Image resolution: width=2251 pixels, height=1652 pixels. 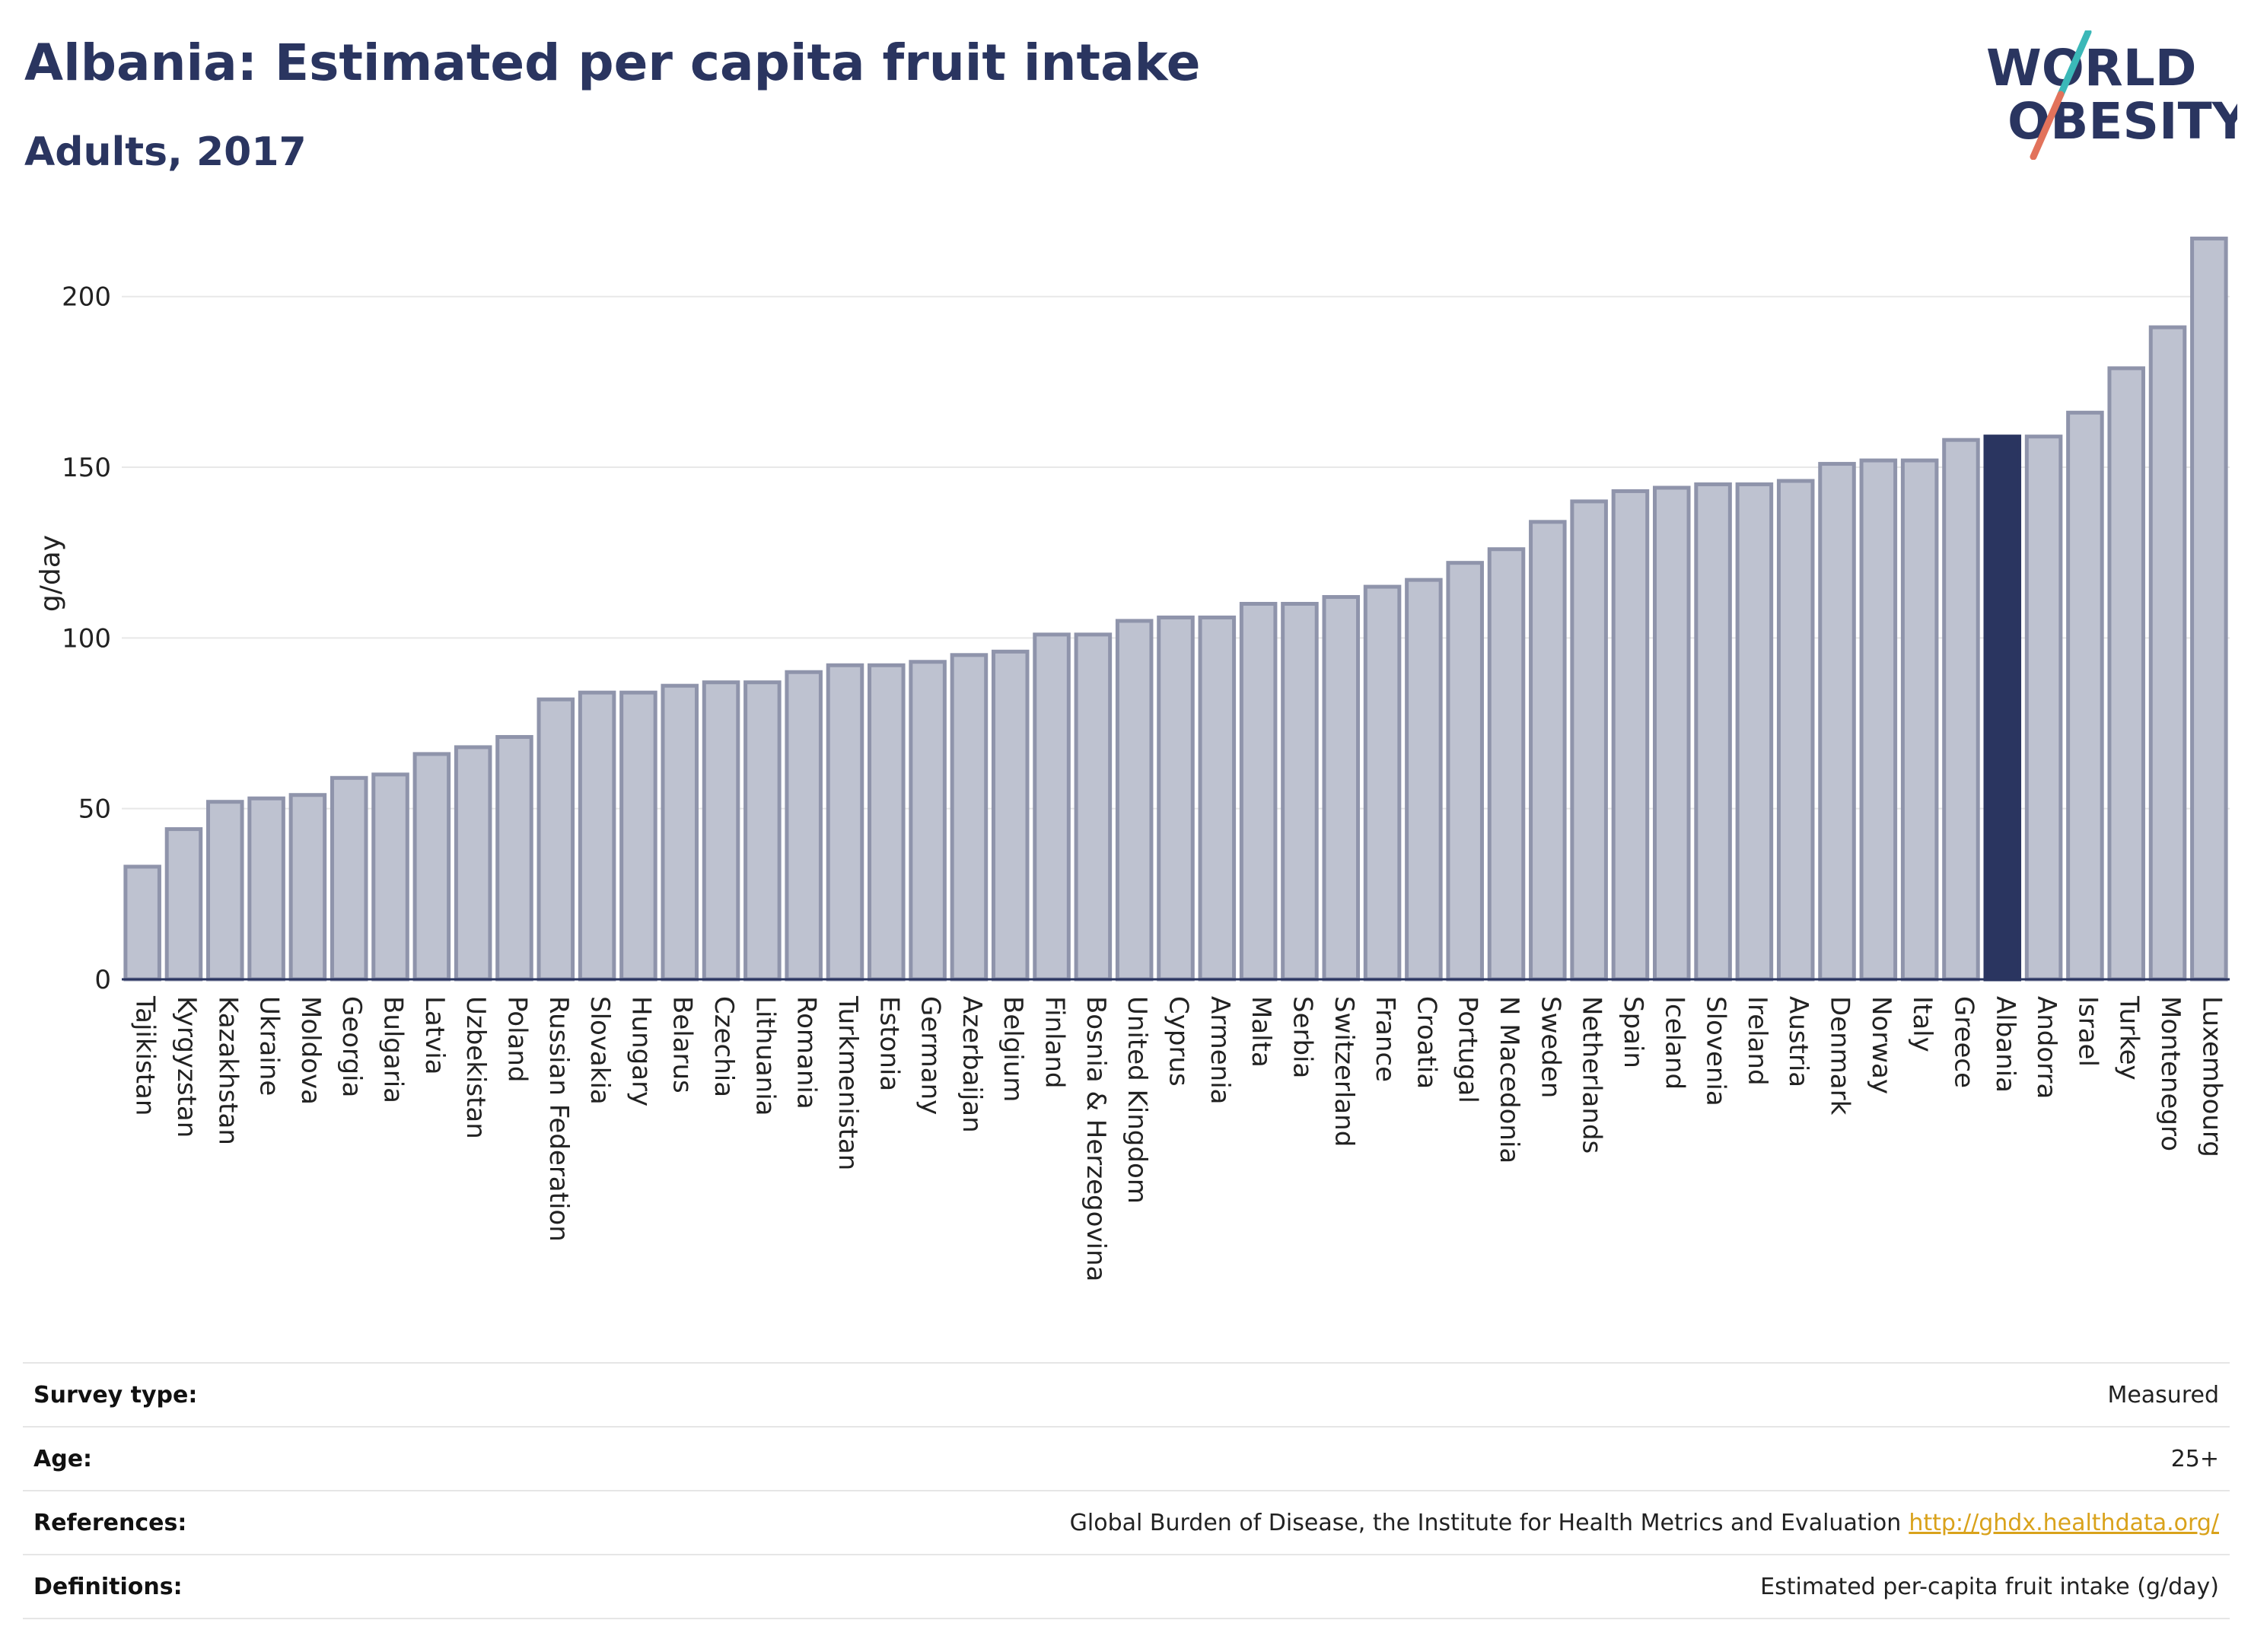 I want to click on bar-denmark, so click(x=1837, y=722).